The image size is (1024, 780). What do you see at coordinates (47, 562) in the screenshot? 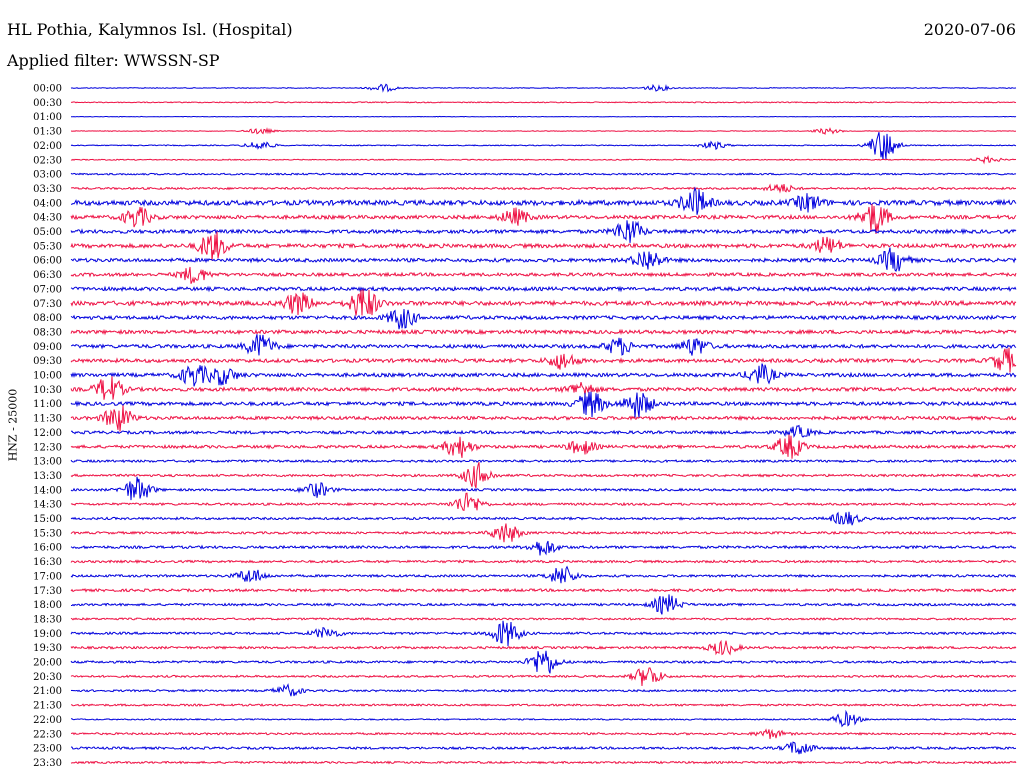
I see `row-time-label: 16:30` at bounding box center [47, 562].